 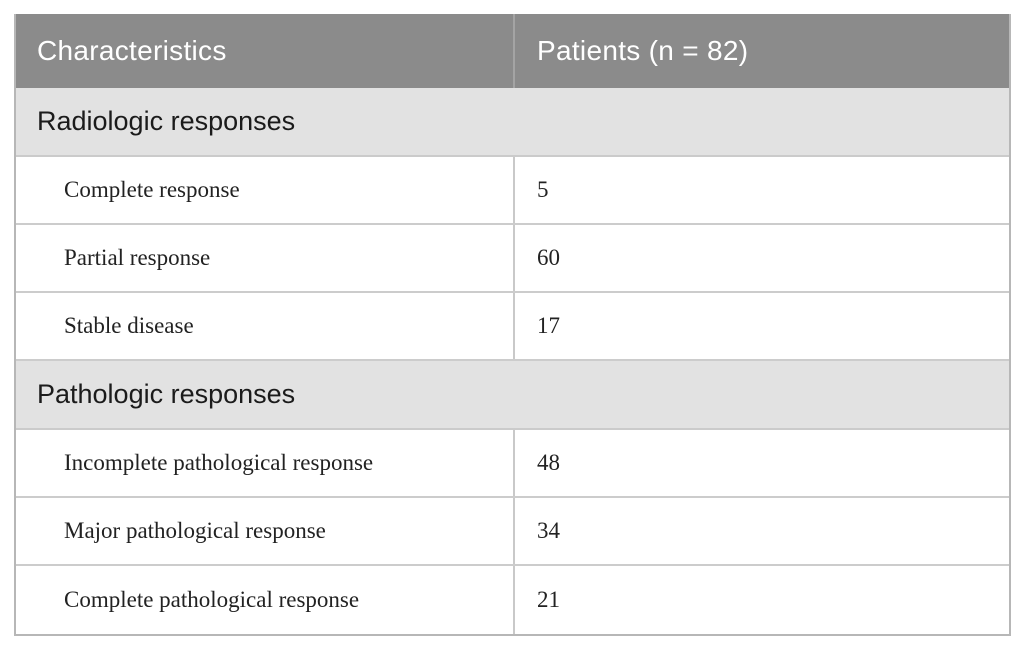 What do you see at coordinates (762, 258) in the screenshot?
I see `row-value-cell: 60` at bounding box center [762, 258].